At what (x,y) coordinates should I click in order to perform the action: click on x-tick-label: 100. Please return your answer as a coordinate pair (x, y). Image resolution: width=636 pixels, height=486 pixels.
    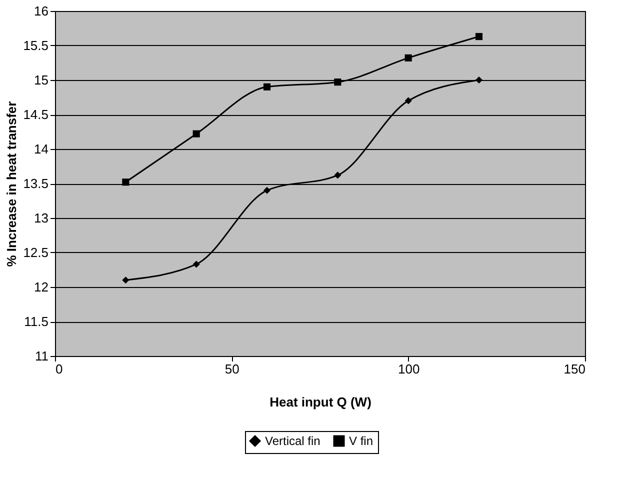
    Looking at the image, I should click on (409, 369).